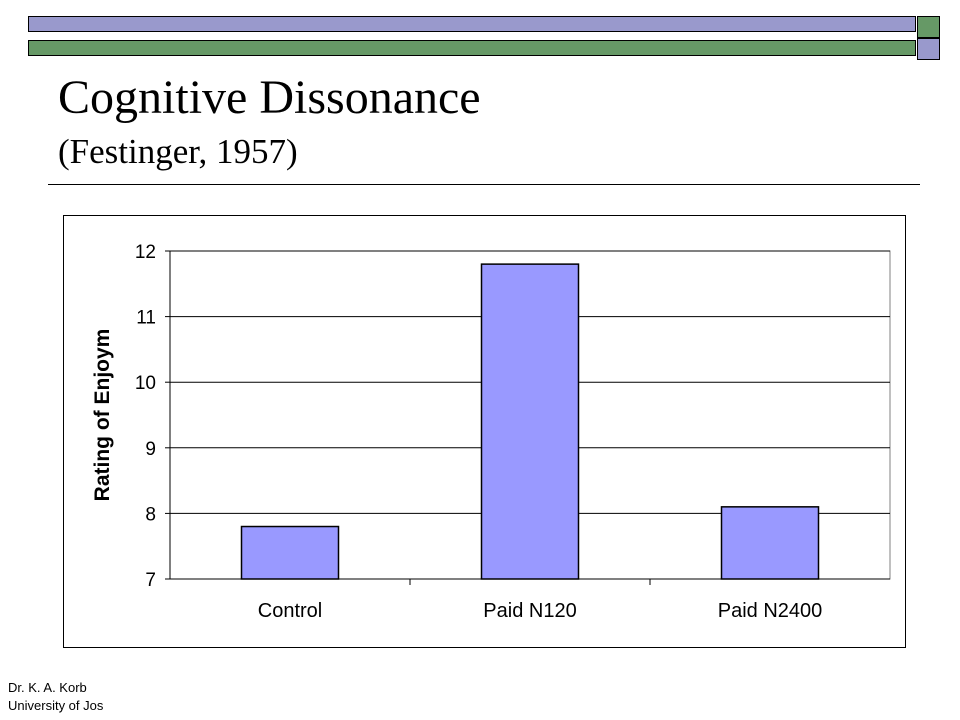 This screenshot has height=720, width=960. Describe the element at coordinates (529, 611) in the screenshot. I see `x-tick-label: Paid N120` at that location.